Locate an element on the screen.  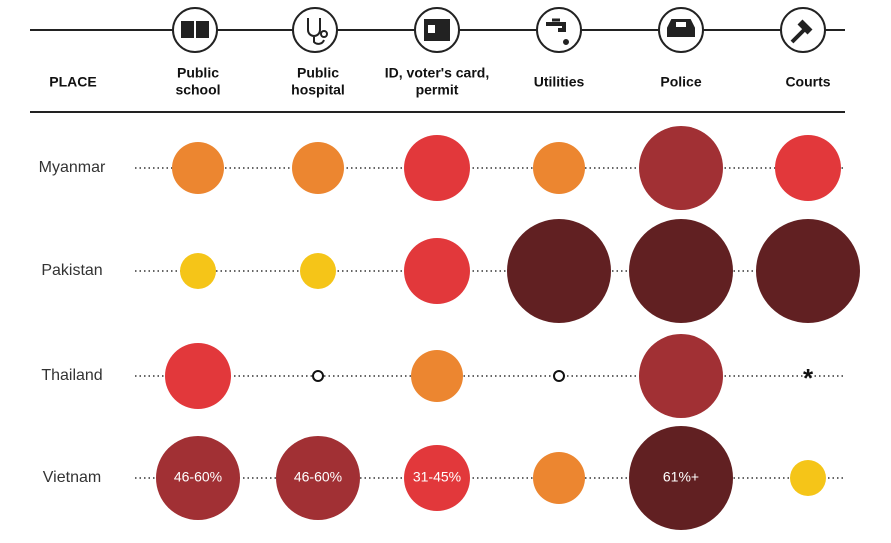
bubble-label: 31-45% is located at coordinates (437, 477).